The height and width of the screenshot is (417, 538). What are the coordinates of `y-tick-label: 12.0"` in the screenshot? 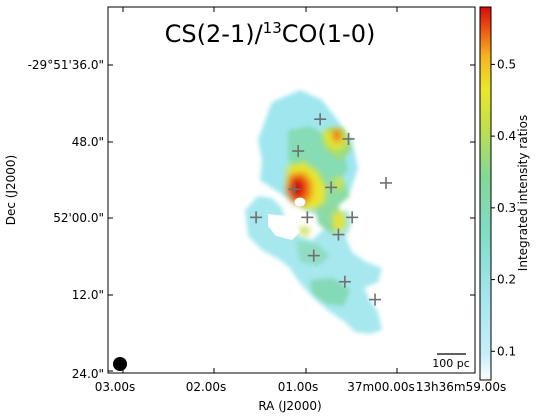 It's located at (88, 295).